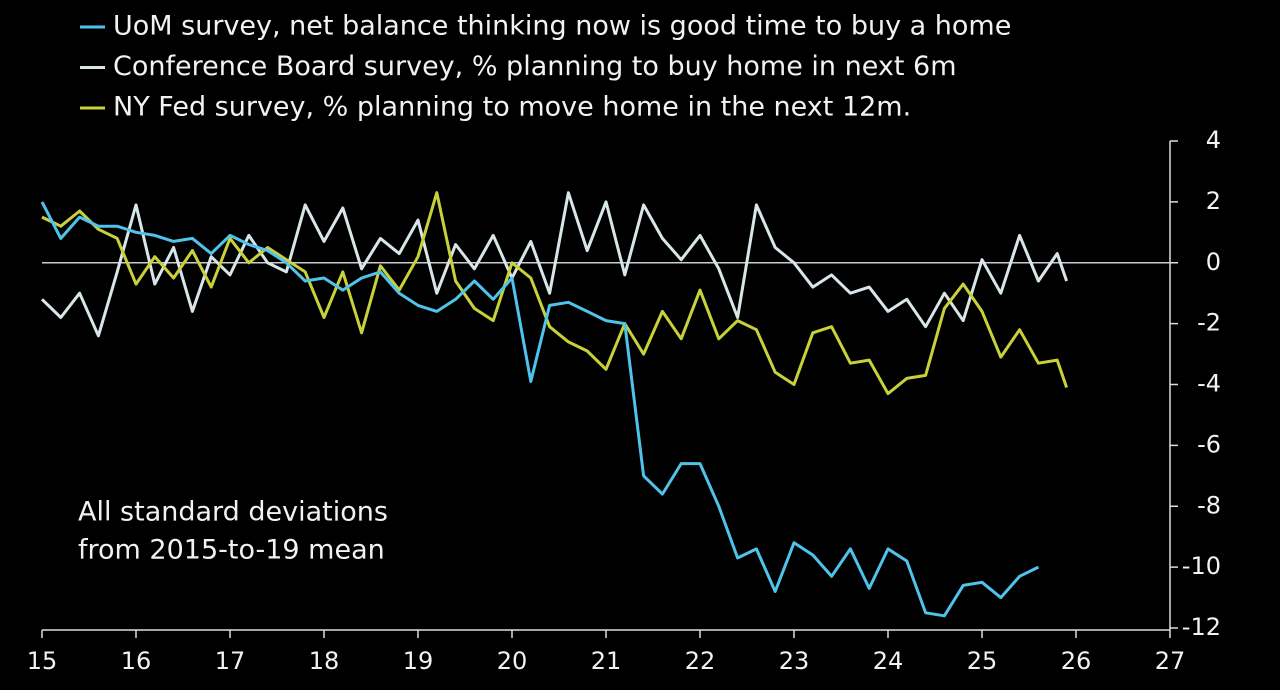 This screenshot has height=690, width=1280. What do you see at coordinates (418, 661) in the screenshot?
I see `x-tick-label: 19` at bounding box center [418, 661].